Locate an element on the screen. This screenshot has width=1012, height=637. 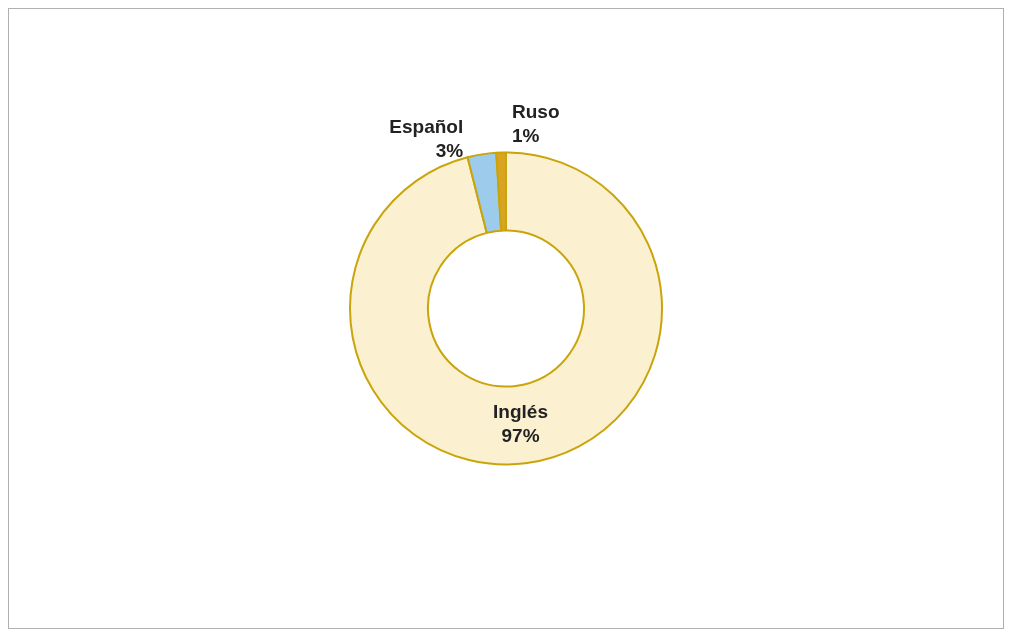
data-label: 3% is located at coordinates (449, 150).